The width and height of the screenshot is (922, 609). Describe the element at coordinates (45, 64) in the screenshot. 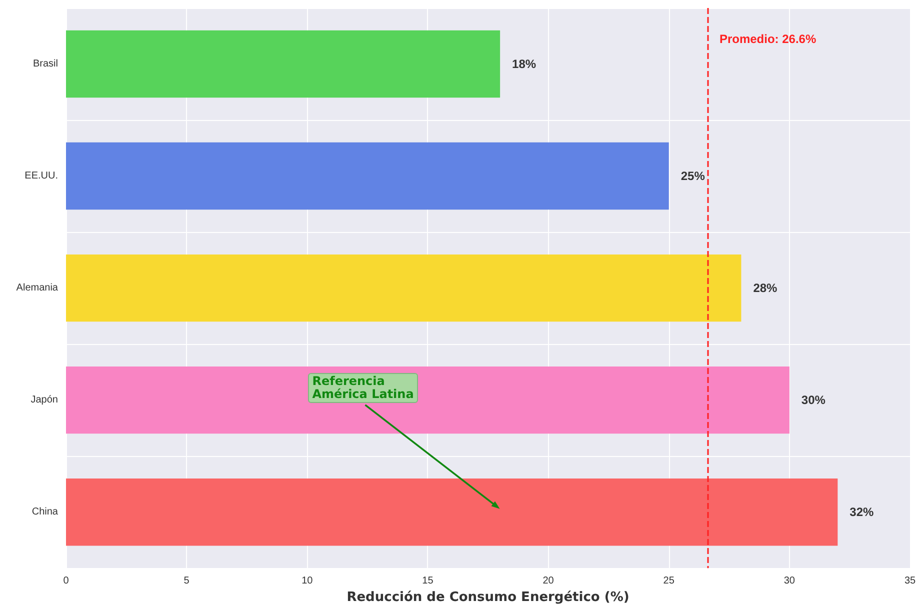

I see `y-tick-label: Brasil` at that location.